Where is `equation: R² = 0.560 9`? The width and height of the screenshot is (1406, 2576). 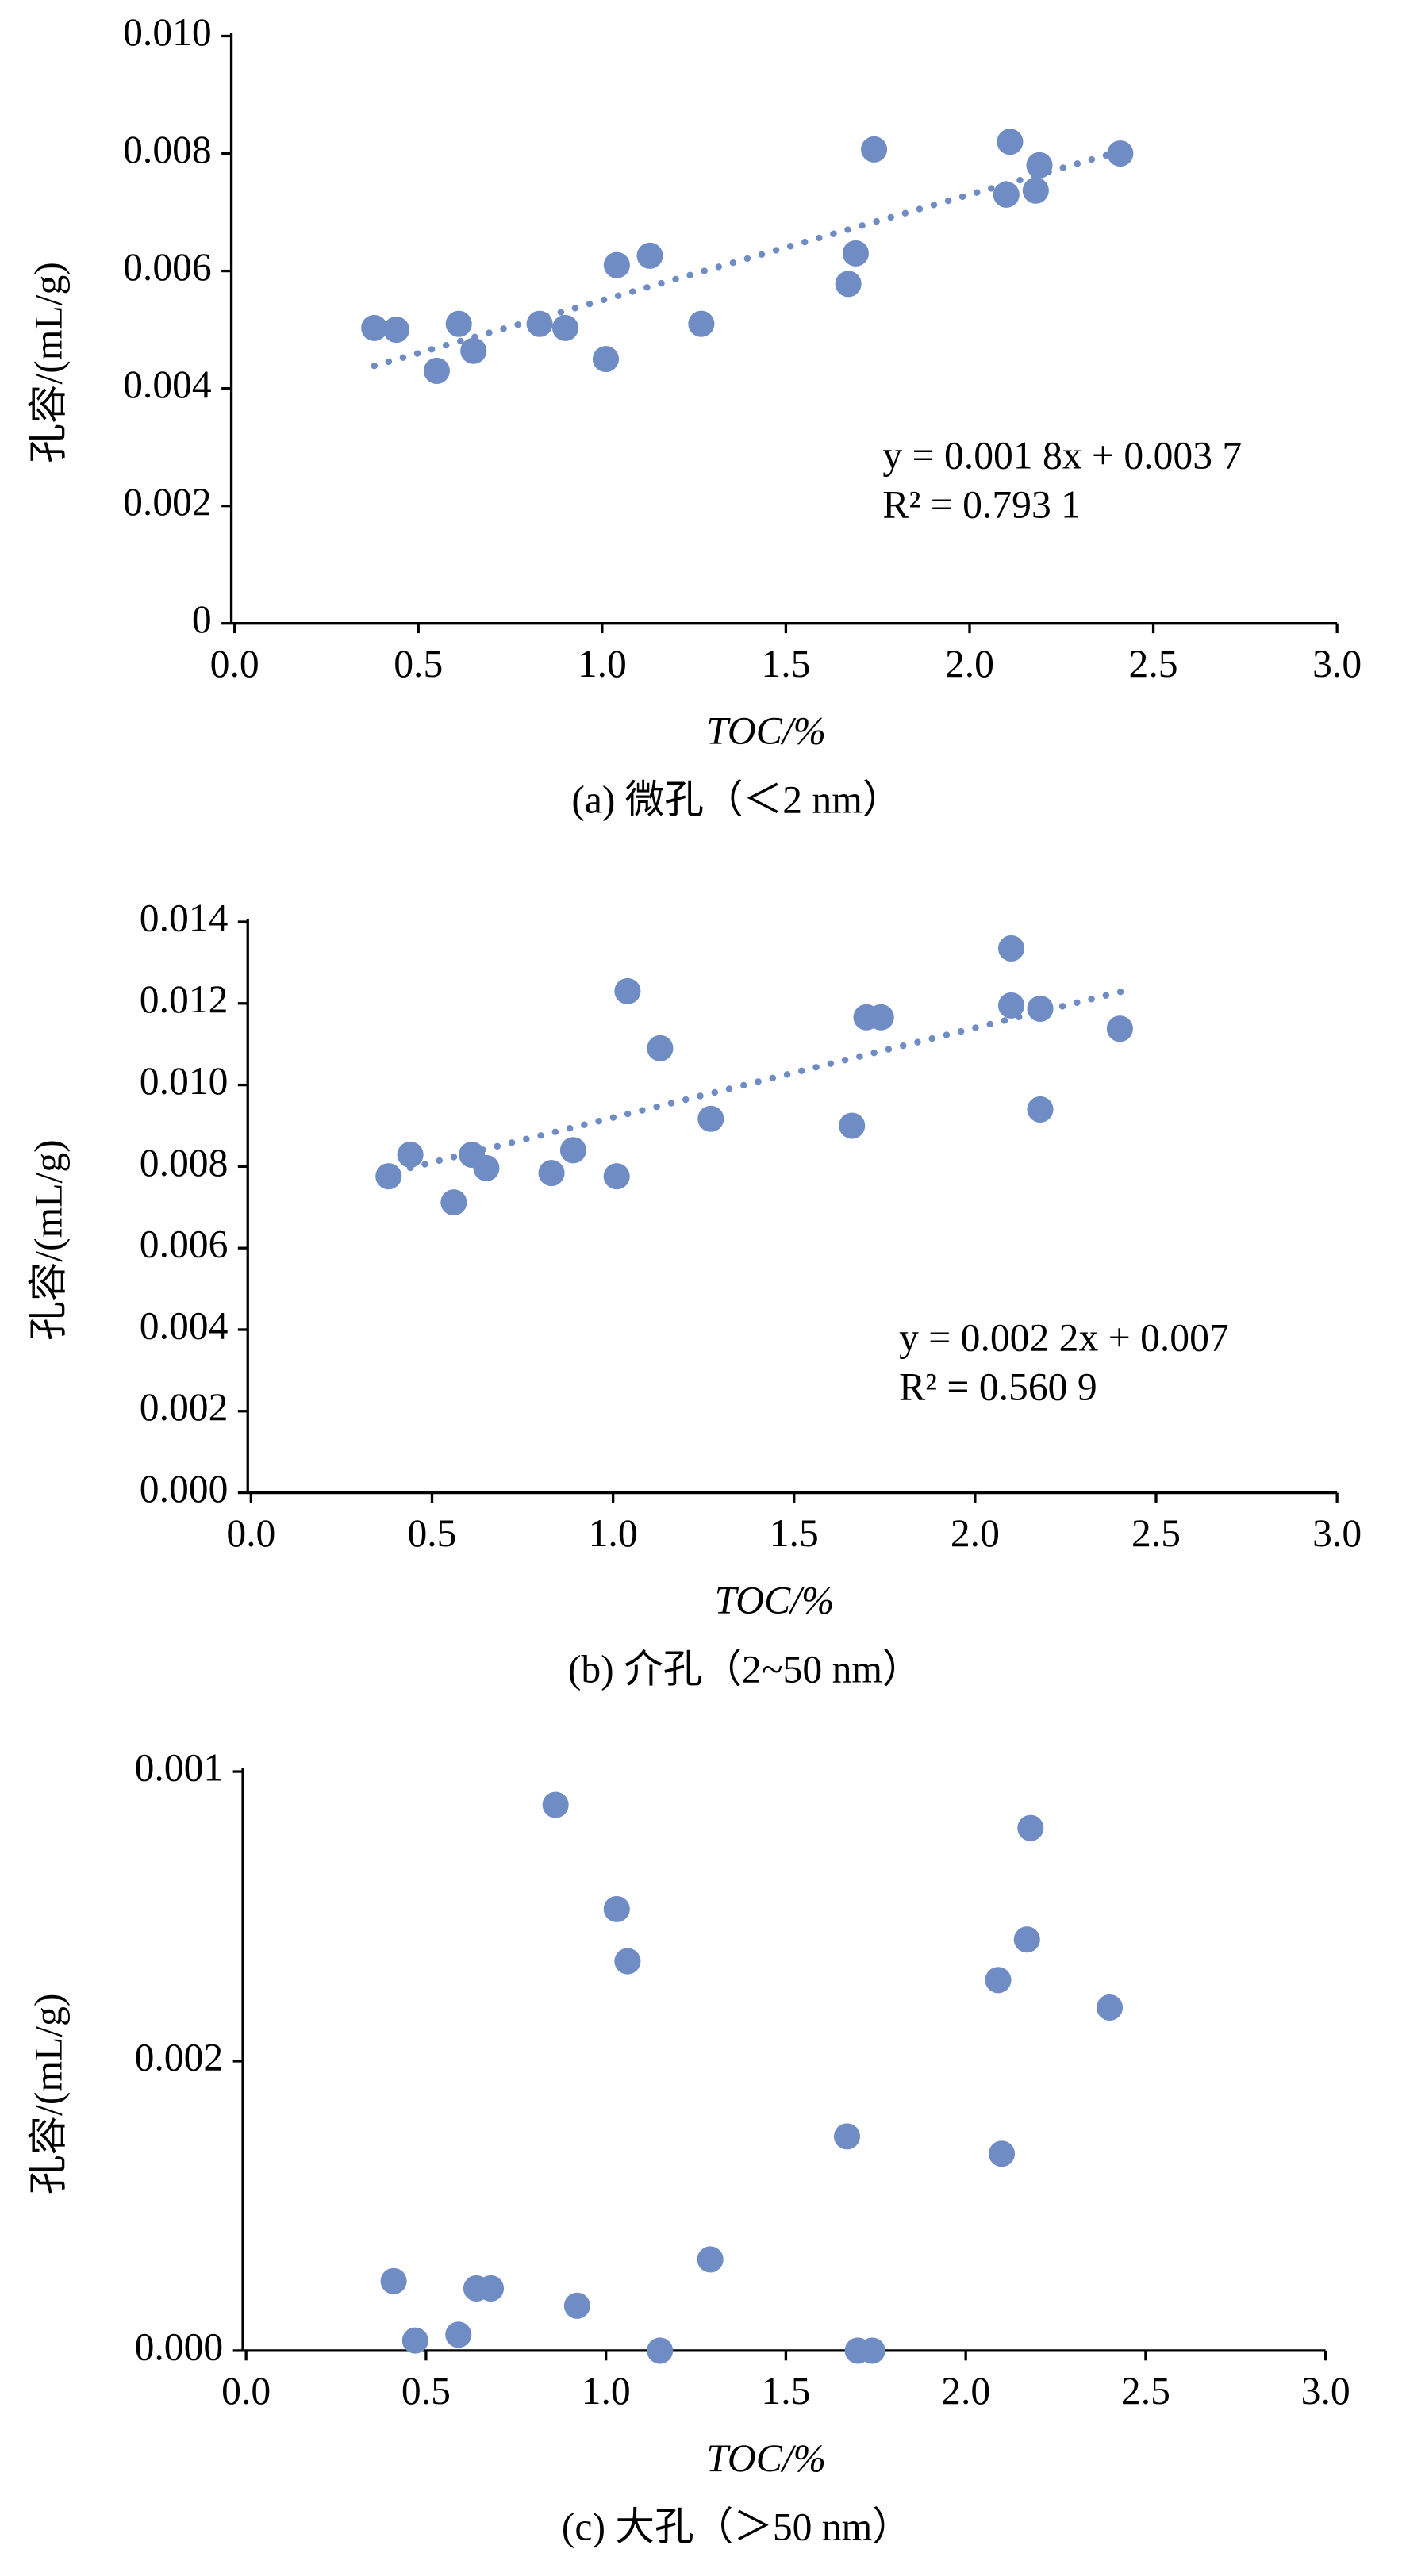 equation: R² = 0.560 9 is located at coordinates (998, 1387).